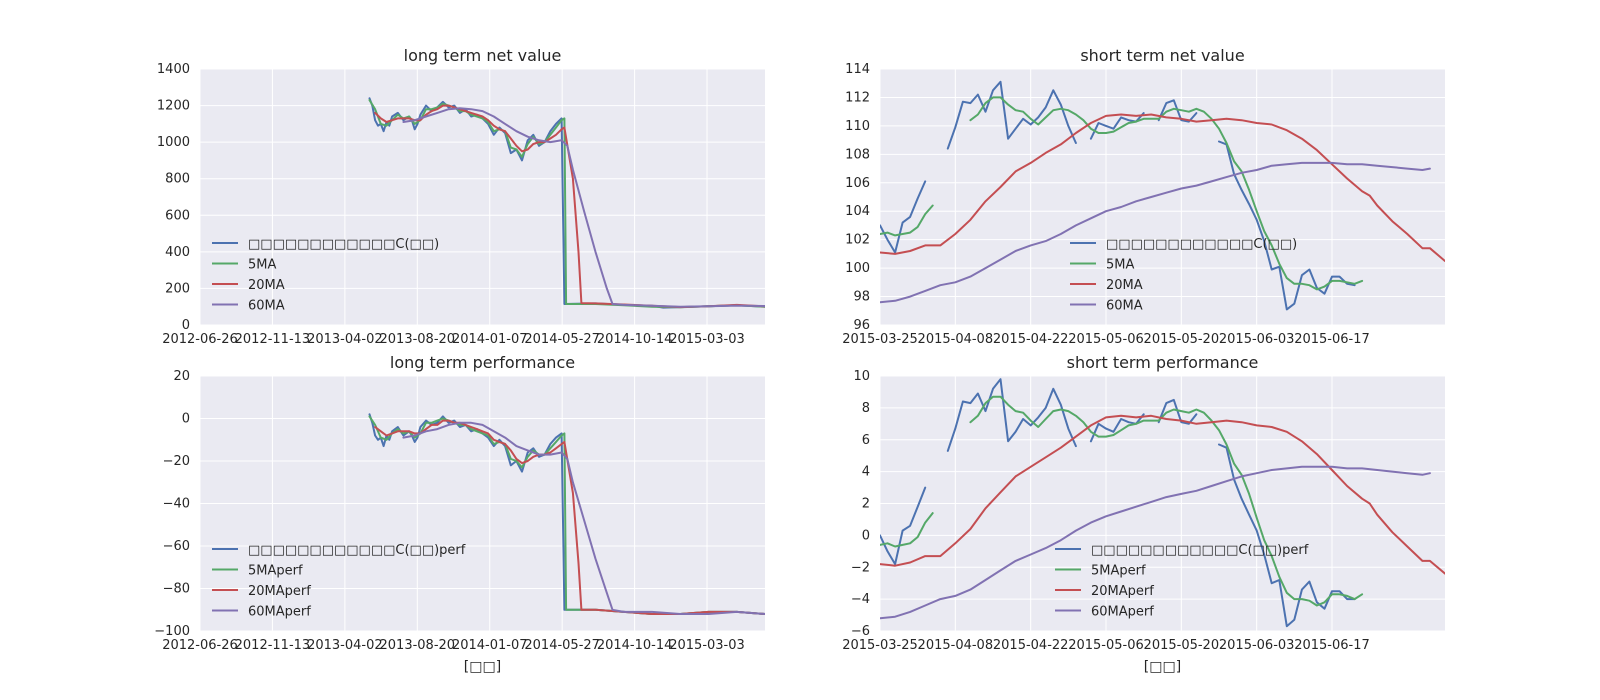 Image resolution: width=1600 pixels, height=700 pixels. What do you see at coordinates (172, 631) in the screenshot?
I see `y-tick-label: −100` at bounding box center [172, 631].